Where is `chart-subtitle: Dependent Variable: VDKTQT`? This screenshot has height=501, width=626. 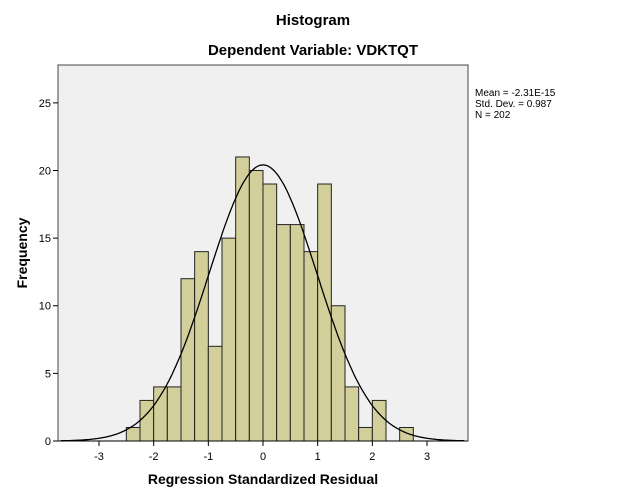 chart-subtitle: Dependent Variable: VDKTQT is located at coordinates (313, 50).